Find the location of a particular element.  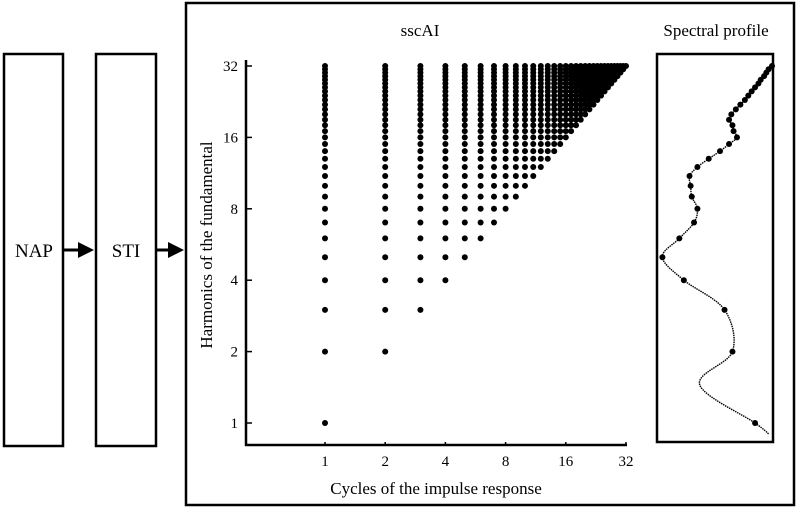

x-tick-label: 2 is located at coordinates (385, 462).